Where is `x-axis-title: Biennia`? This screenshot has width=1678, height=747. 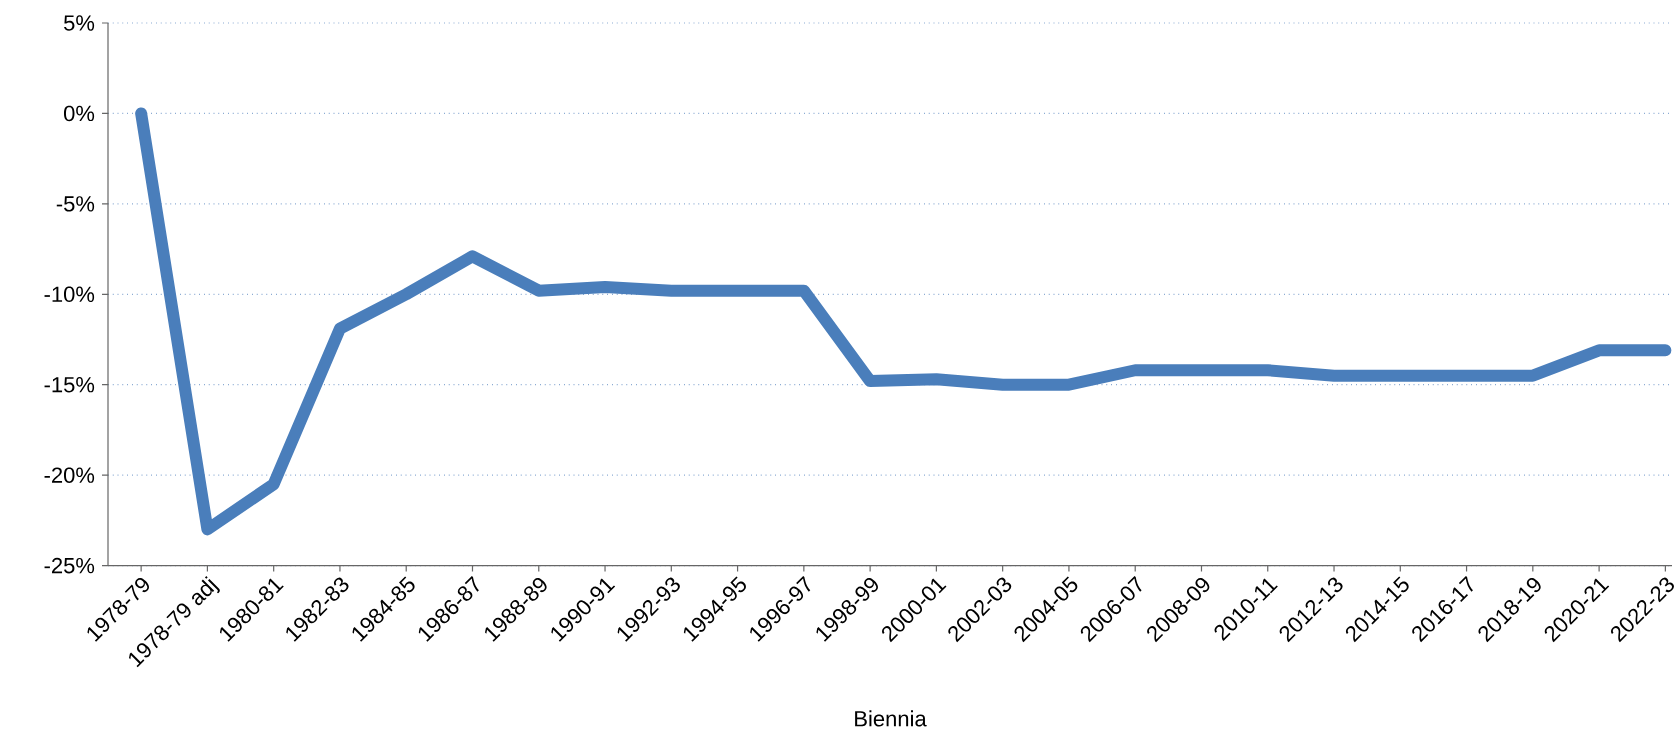
x-axis-title: Biennia is located at coordinates (891, 718).